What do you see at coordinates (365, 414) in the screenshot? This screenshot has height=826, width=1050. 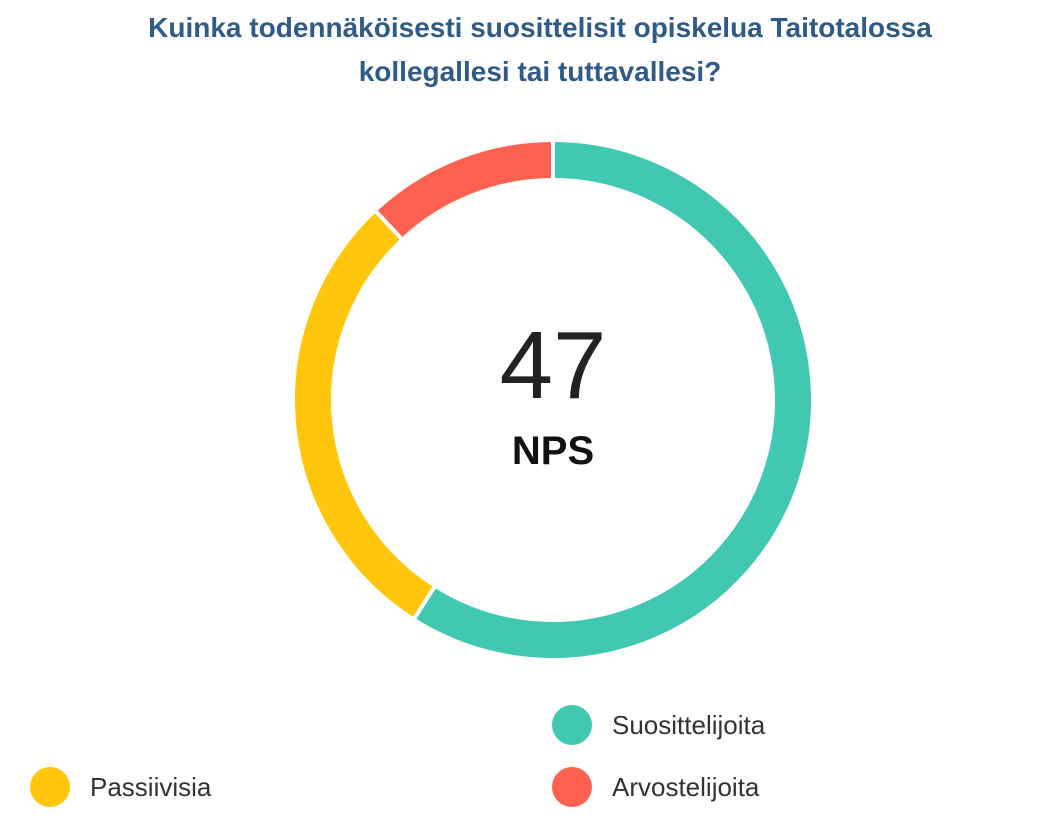 I see `slice-passives` at bounding box center [365, 414].